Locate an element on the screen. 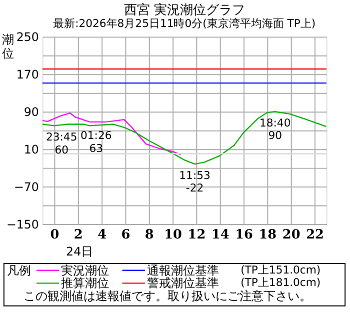  annotation: 23:45 60 is located at coordinates (62, 143).